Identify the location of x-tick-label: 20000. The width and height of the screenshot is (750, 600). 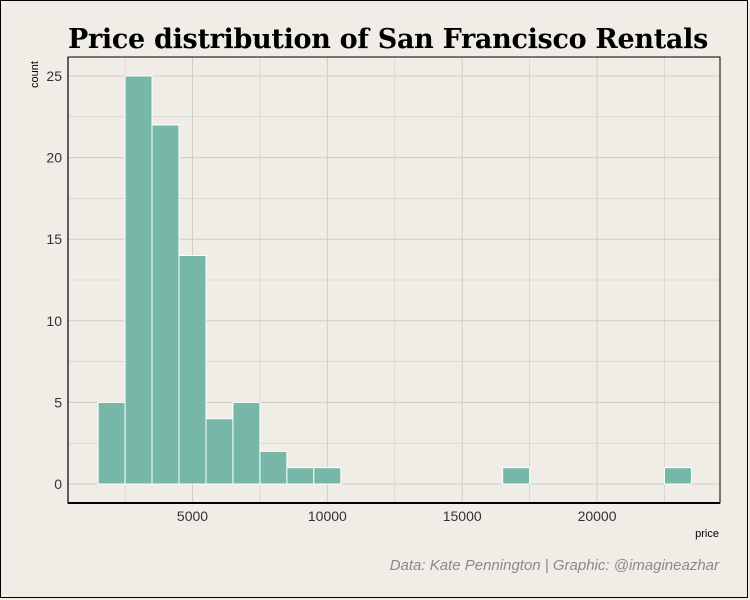
(597, 516).